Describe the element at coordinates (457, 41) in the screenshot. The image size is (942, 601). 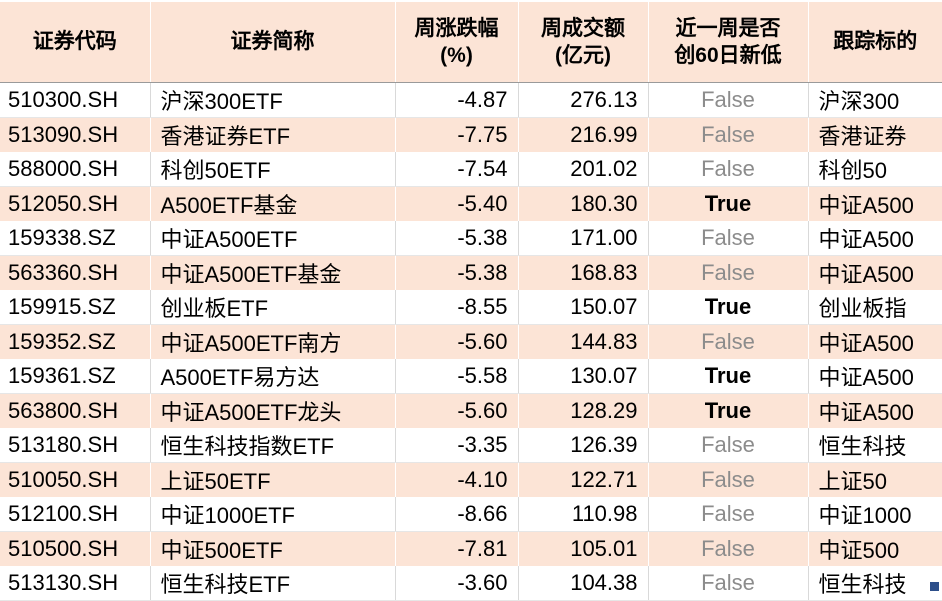
I see `column-header-change: 周涨跌幅 (%)` at that location.